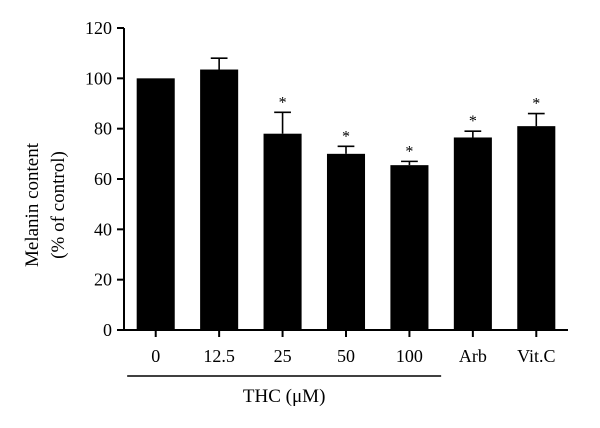  I want to click on x-tick-label: 12.5, so click(219, 356).